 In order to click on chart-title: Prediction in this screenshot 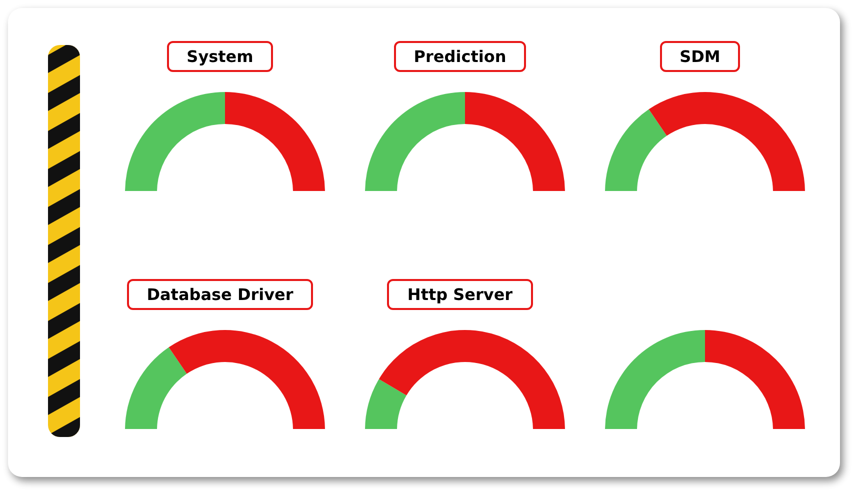, I will do `click(460, 56)`.